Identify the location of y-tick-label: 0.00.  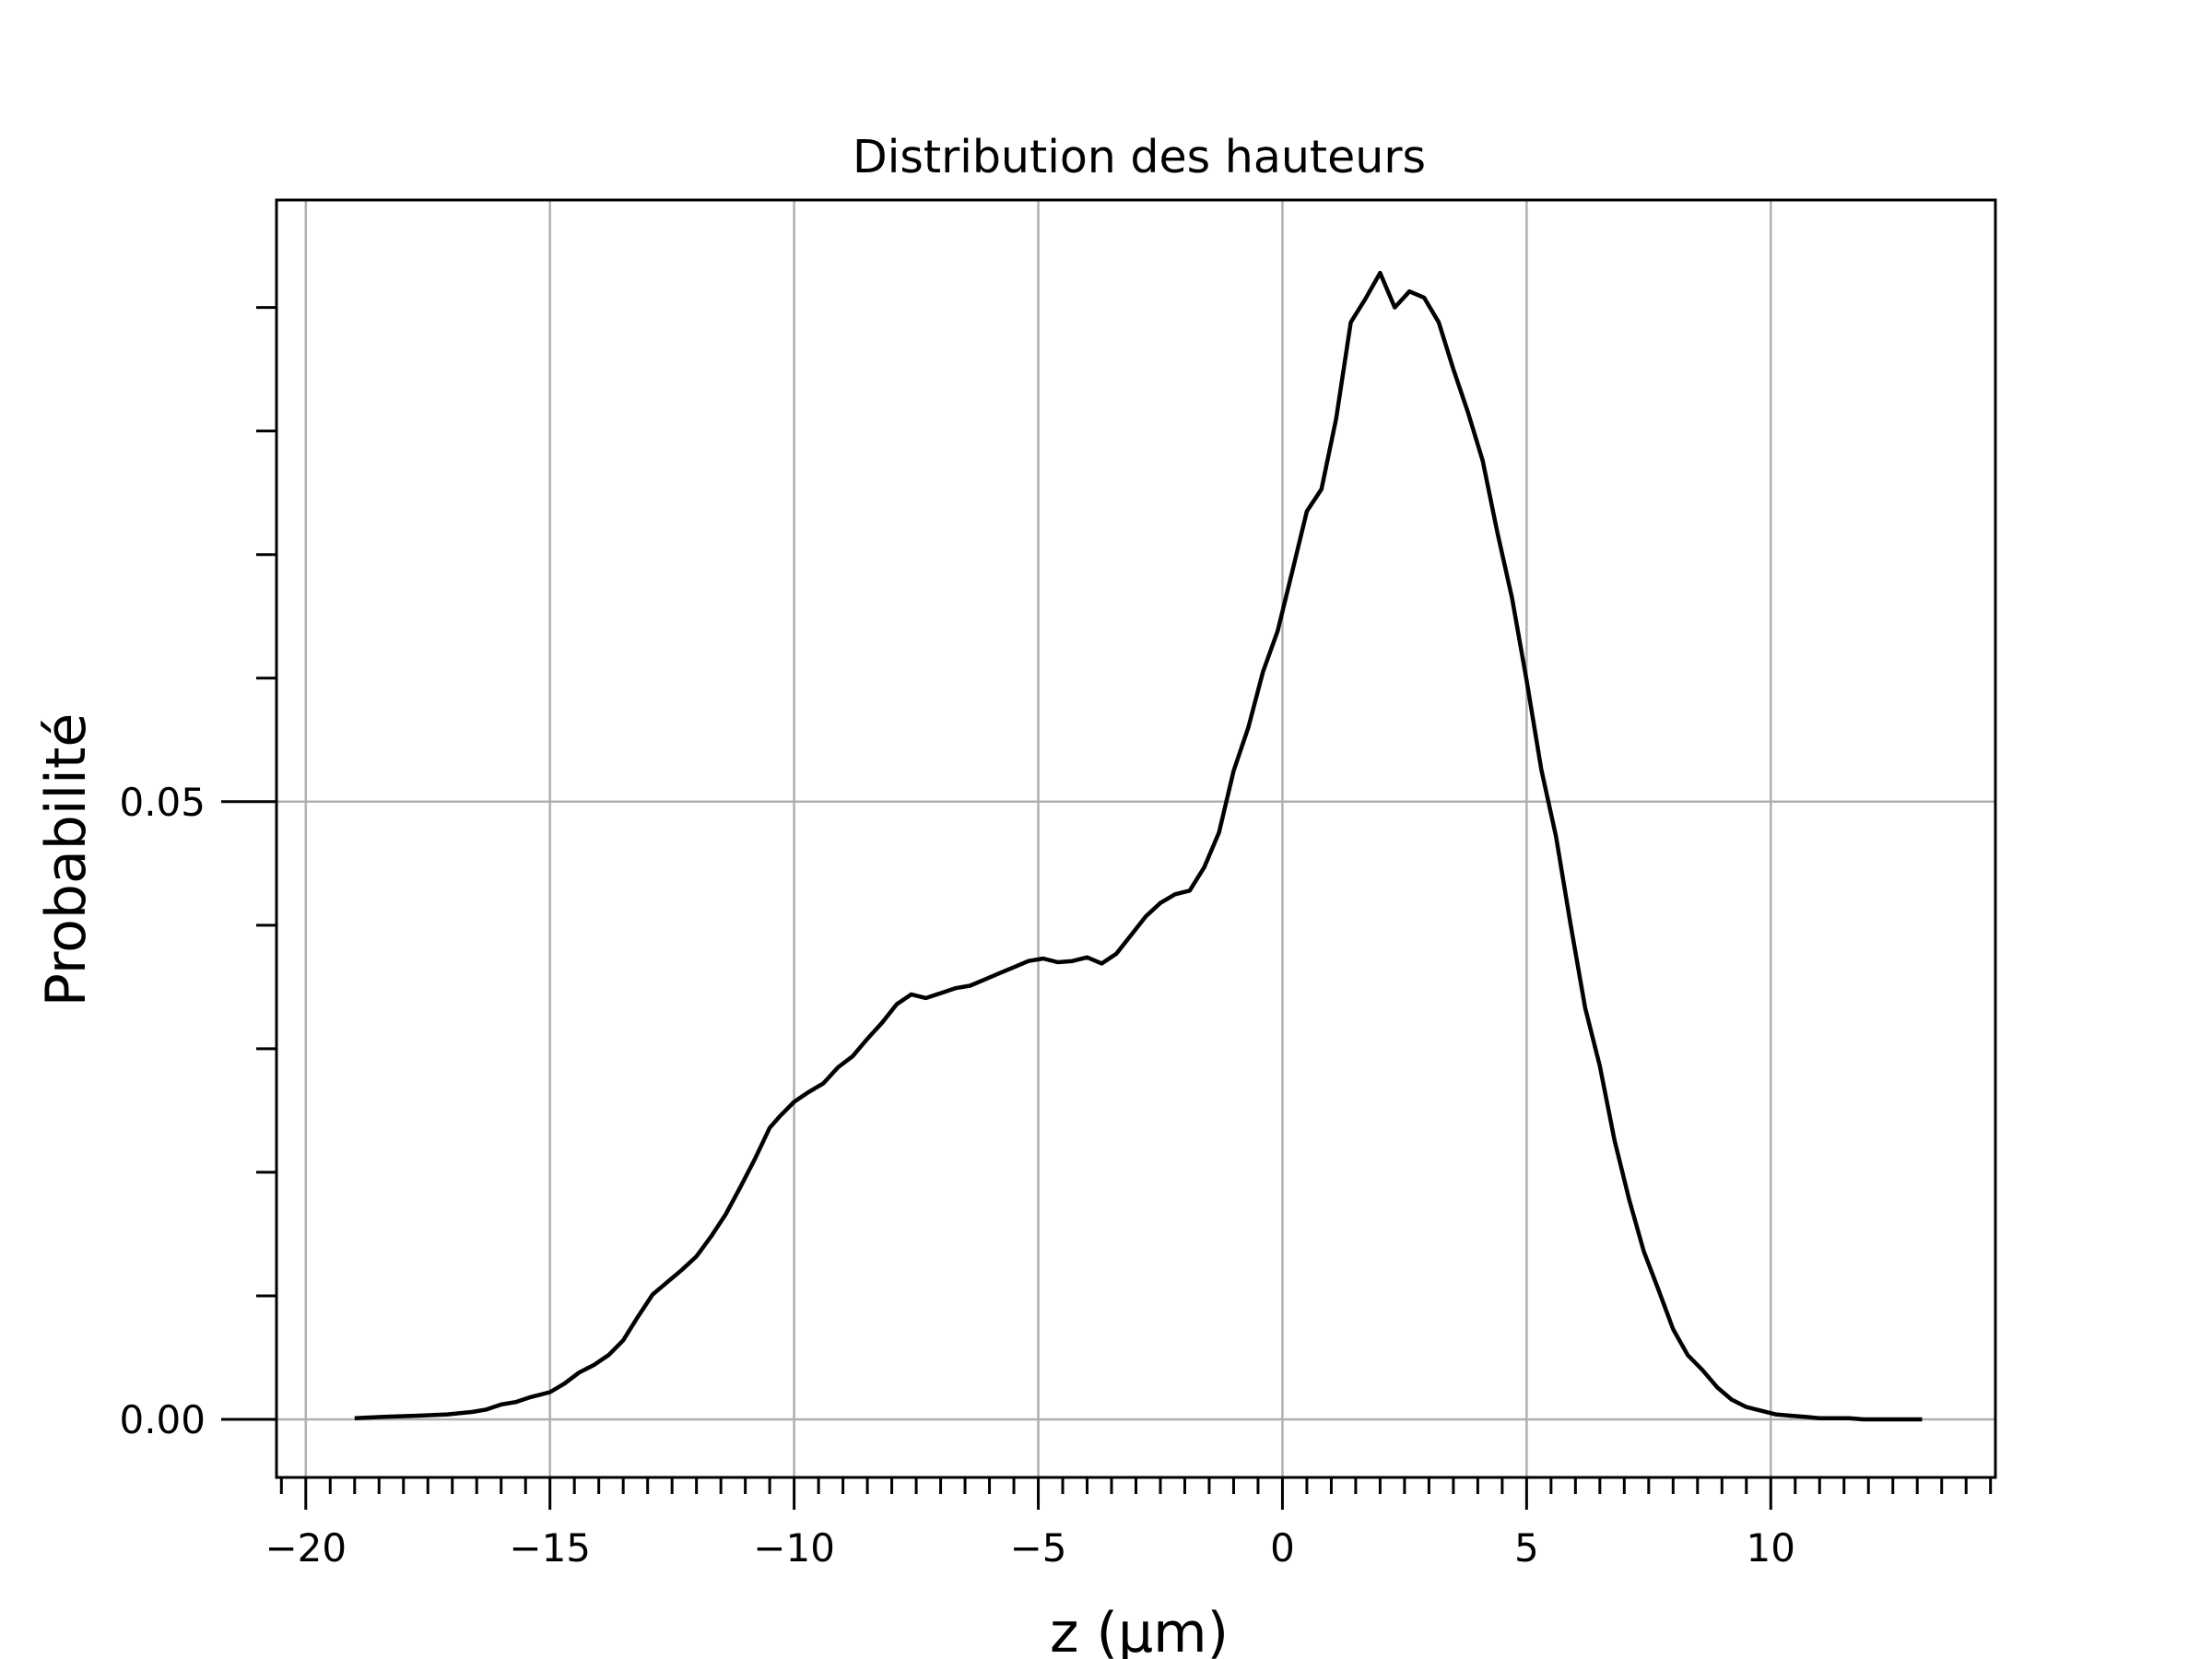
(162, 1419).